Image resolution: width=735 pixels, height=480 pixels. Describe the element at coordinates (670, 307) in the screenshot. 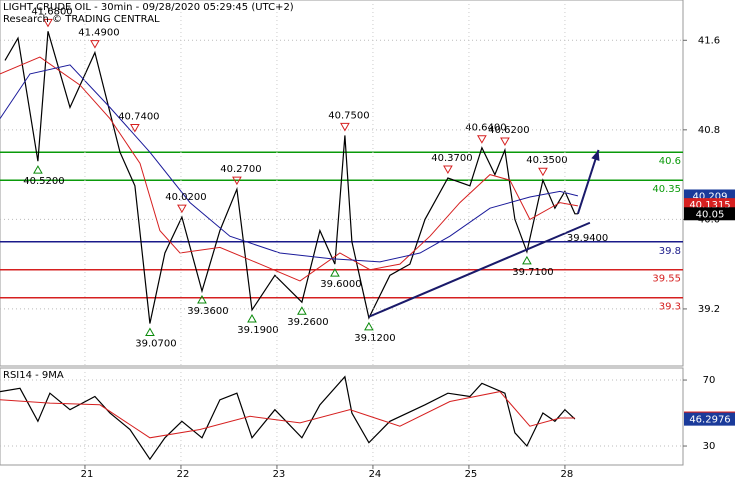

I see `level-label: 39.3` at that location.